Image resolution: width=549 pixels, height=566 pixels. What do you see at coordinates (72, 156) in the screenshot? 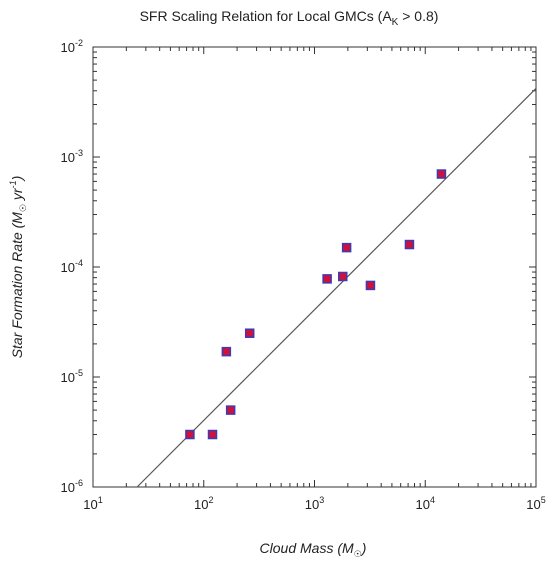
I see `y-tick-label: 10⁻³` at bounding box center [72, 156].